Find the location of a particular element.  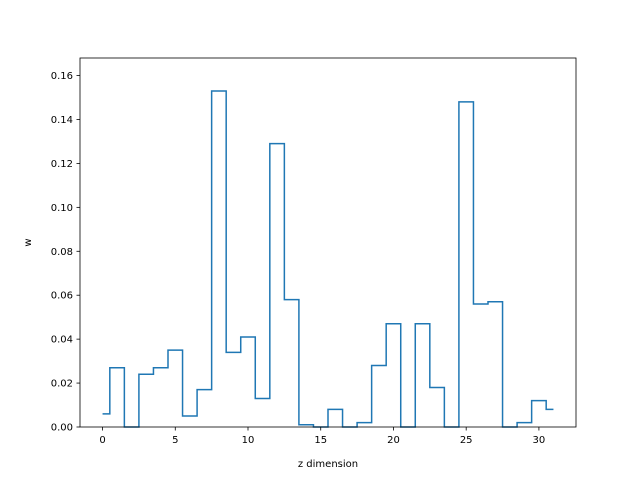

x-tick-label: 25 is located at coordinates (466, 440).